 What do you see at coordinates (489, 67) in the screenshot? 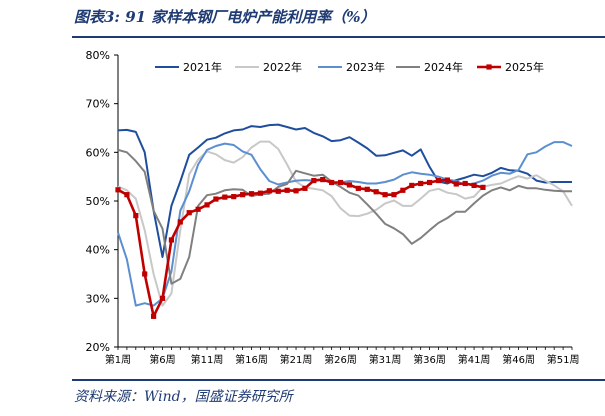
I see `legend-marker-2025` at bounding box center [489, 67].